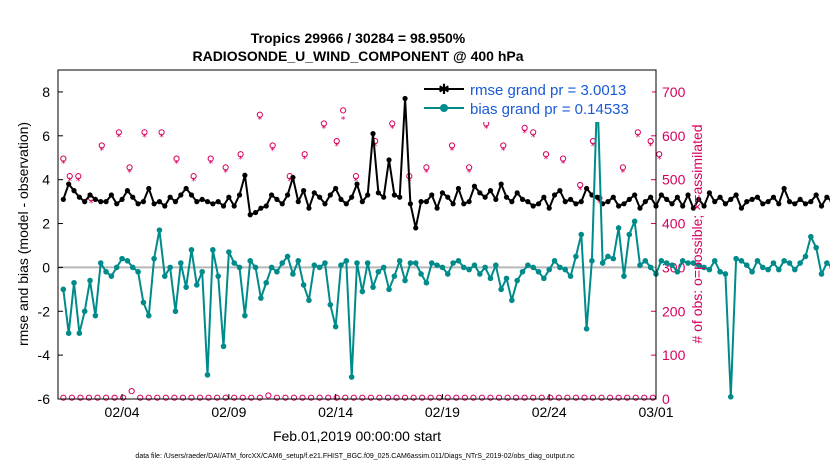  I want to click on x-tick-label: 02/24, so click(549, 412).